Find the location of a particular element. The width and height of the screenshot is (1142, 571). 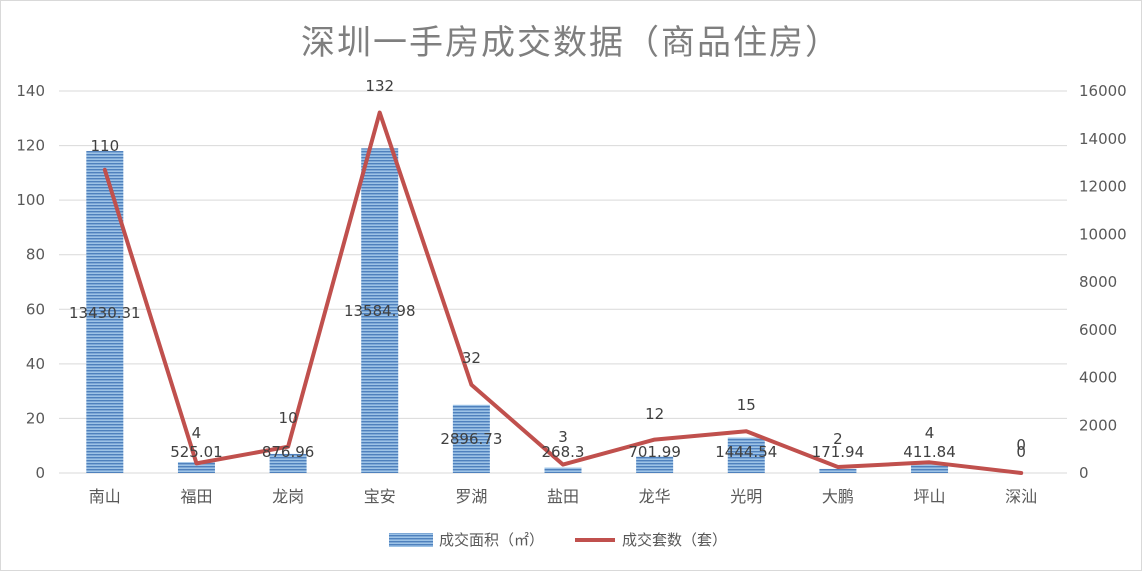

line-data-label: 876.96 is located at coordinates (288, 452).